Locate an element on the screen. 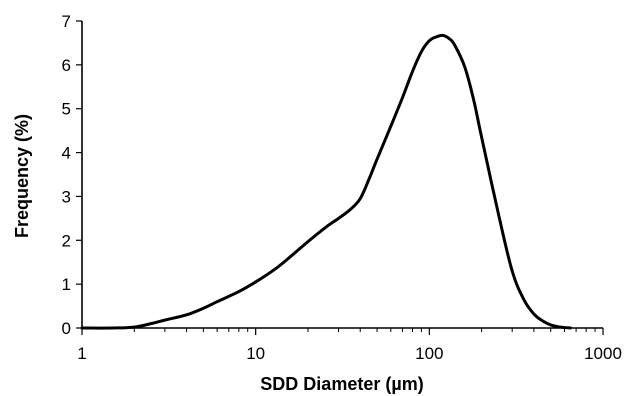 The image size is (631, 396). y-tick-label: 4 is located at coordinates (66, 153).